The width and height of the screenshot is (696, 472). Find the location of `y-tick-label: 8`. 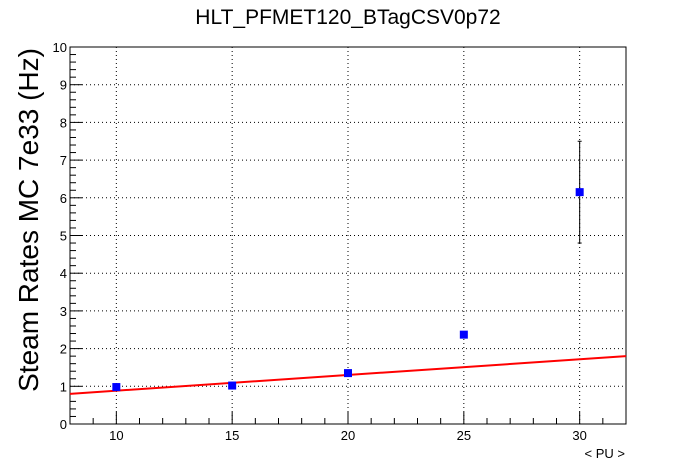

y-tick-label: 8 is located at coordinates (63, 122).